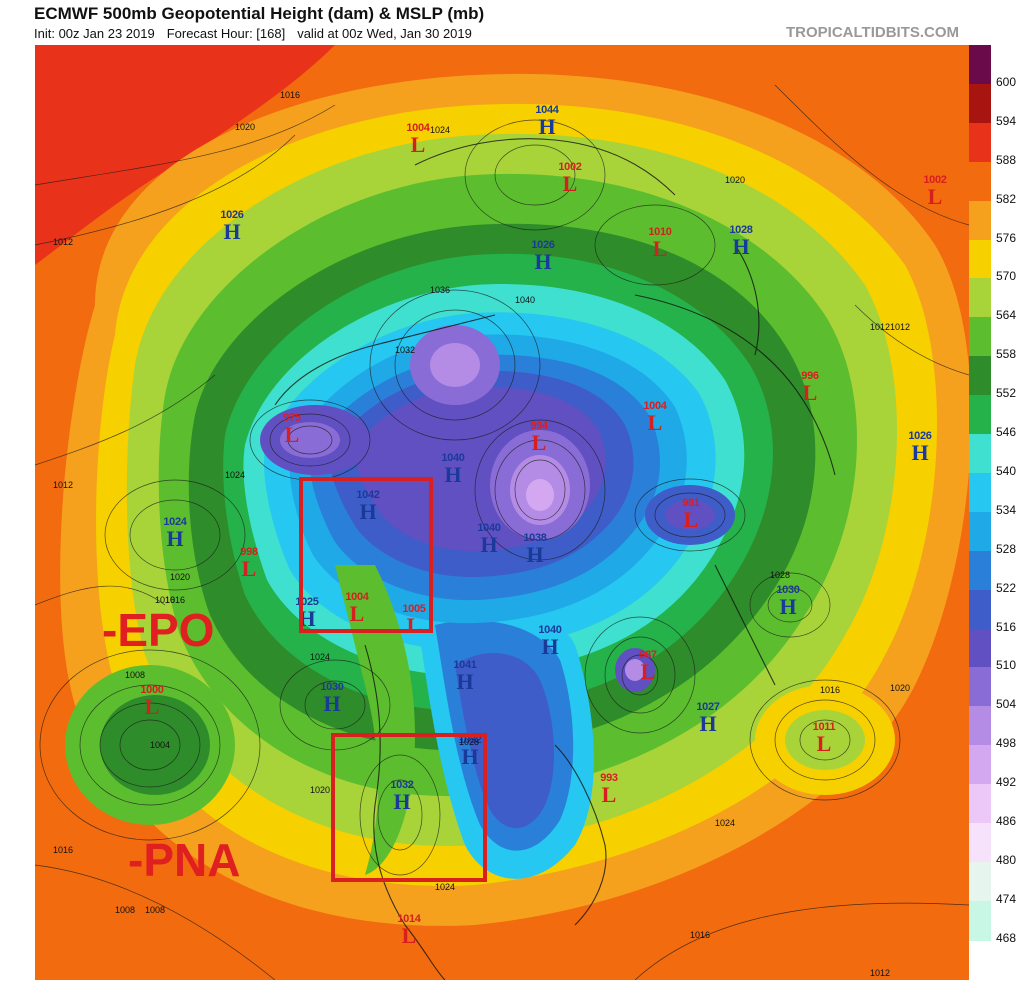  I want to click on isobar-label: 1028, so click(780, 575).